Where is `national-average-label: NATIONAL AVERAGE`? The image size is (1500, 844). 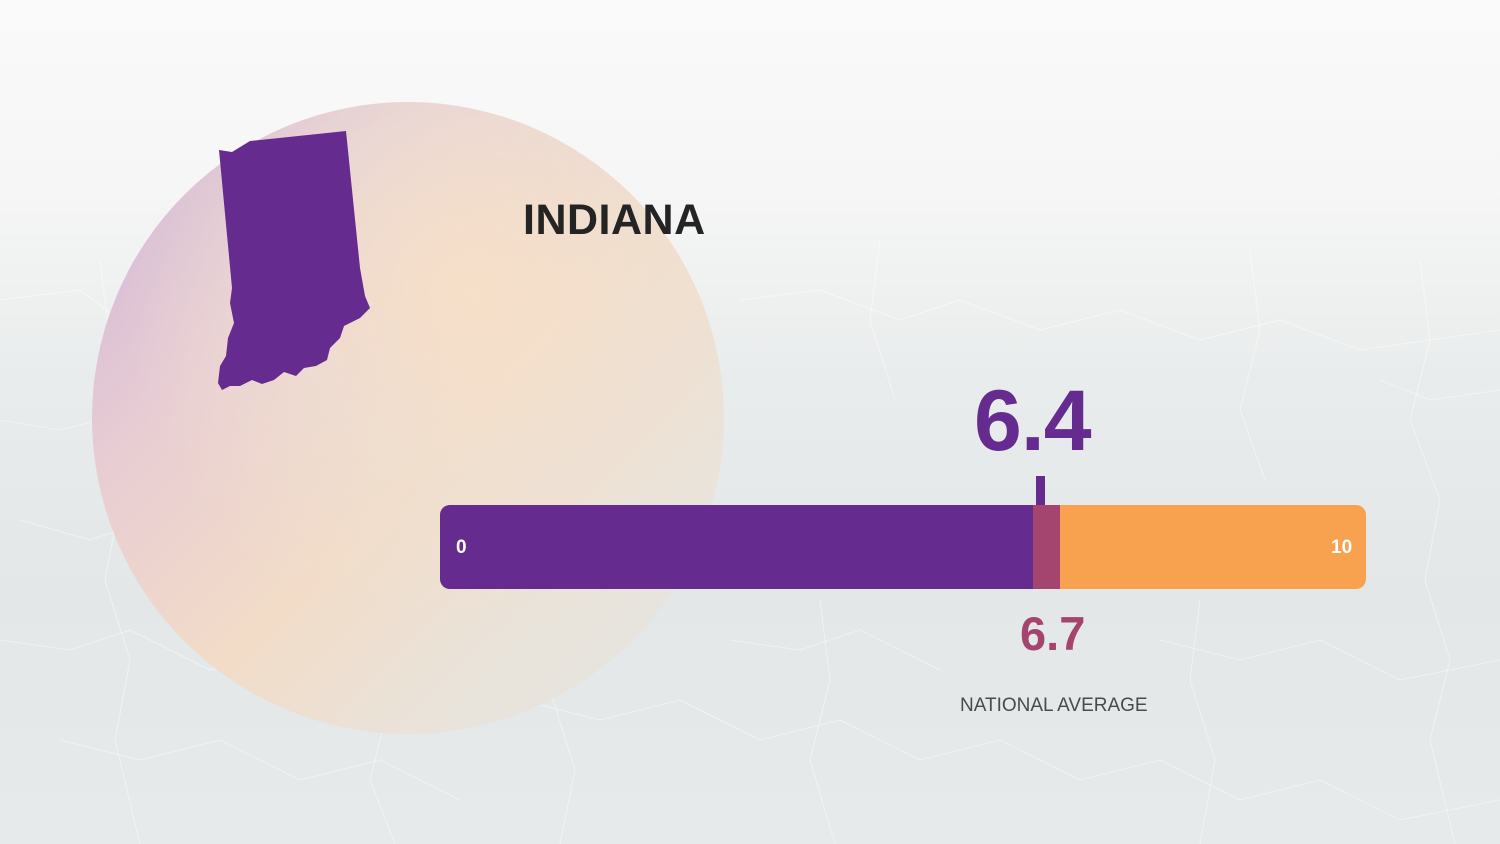
national-average-label: NATIONAL AVERAGE is located at coordinates (1054, 705).